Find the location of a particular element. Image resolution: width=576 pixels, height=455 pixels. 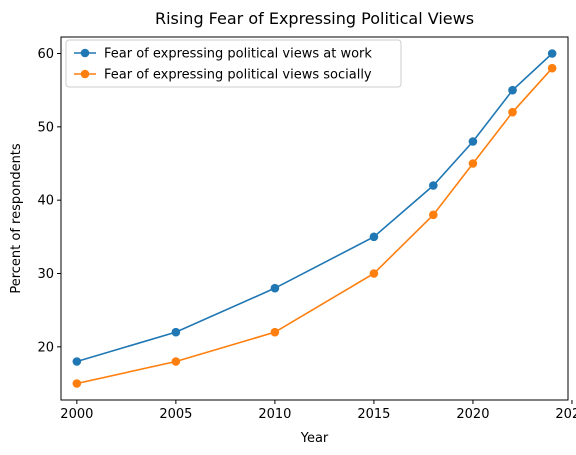

x-axis: 2000 2005 2010 2015 2020 2025 is located at coordinates (318, 411).